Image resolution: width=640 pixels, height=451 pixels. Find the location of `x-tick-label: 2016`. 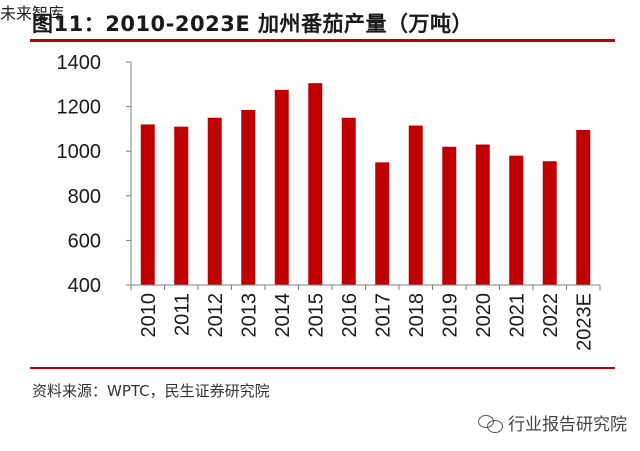

x-tick-label: 2016 is located at coordinates (350, 315).